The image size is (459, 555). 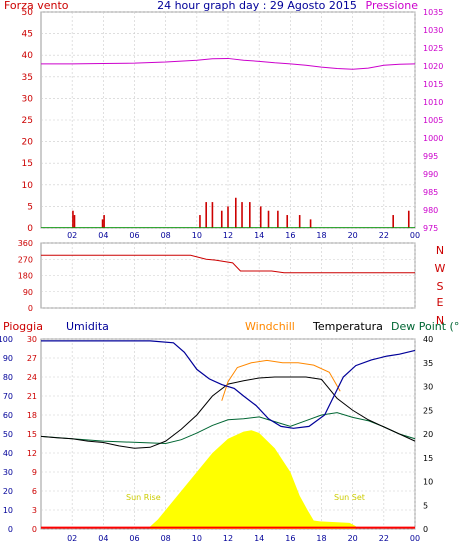 I want to click on y-tick-label: 30, so click(x=28, y=99).